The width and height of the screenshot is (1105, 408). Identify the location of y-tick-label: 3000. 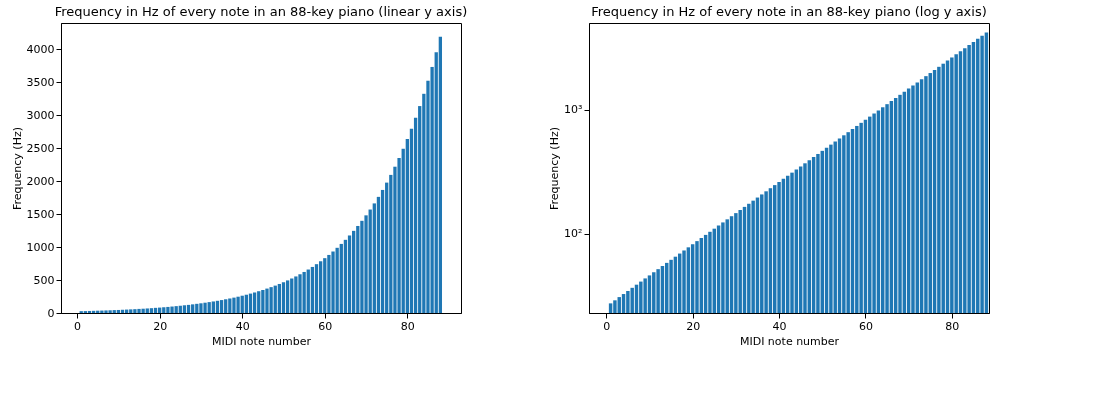
(40, 115).